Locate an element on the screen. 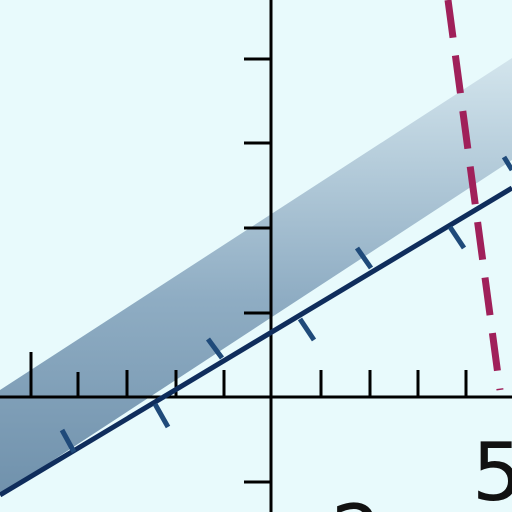  y-axis-ticks is located at coordinates (257, 270).